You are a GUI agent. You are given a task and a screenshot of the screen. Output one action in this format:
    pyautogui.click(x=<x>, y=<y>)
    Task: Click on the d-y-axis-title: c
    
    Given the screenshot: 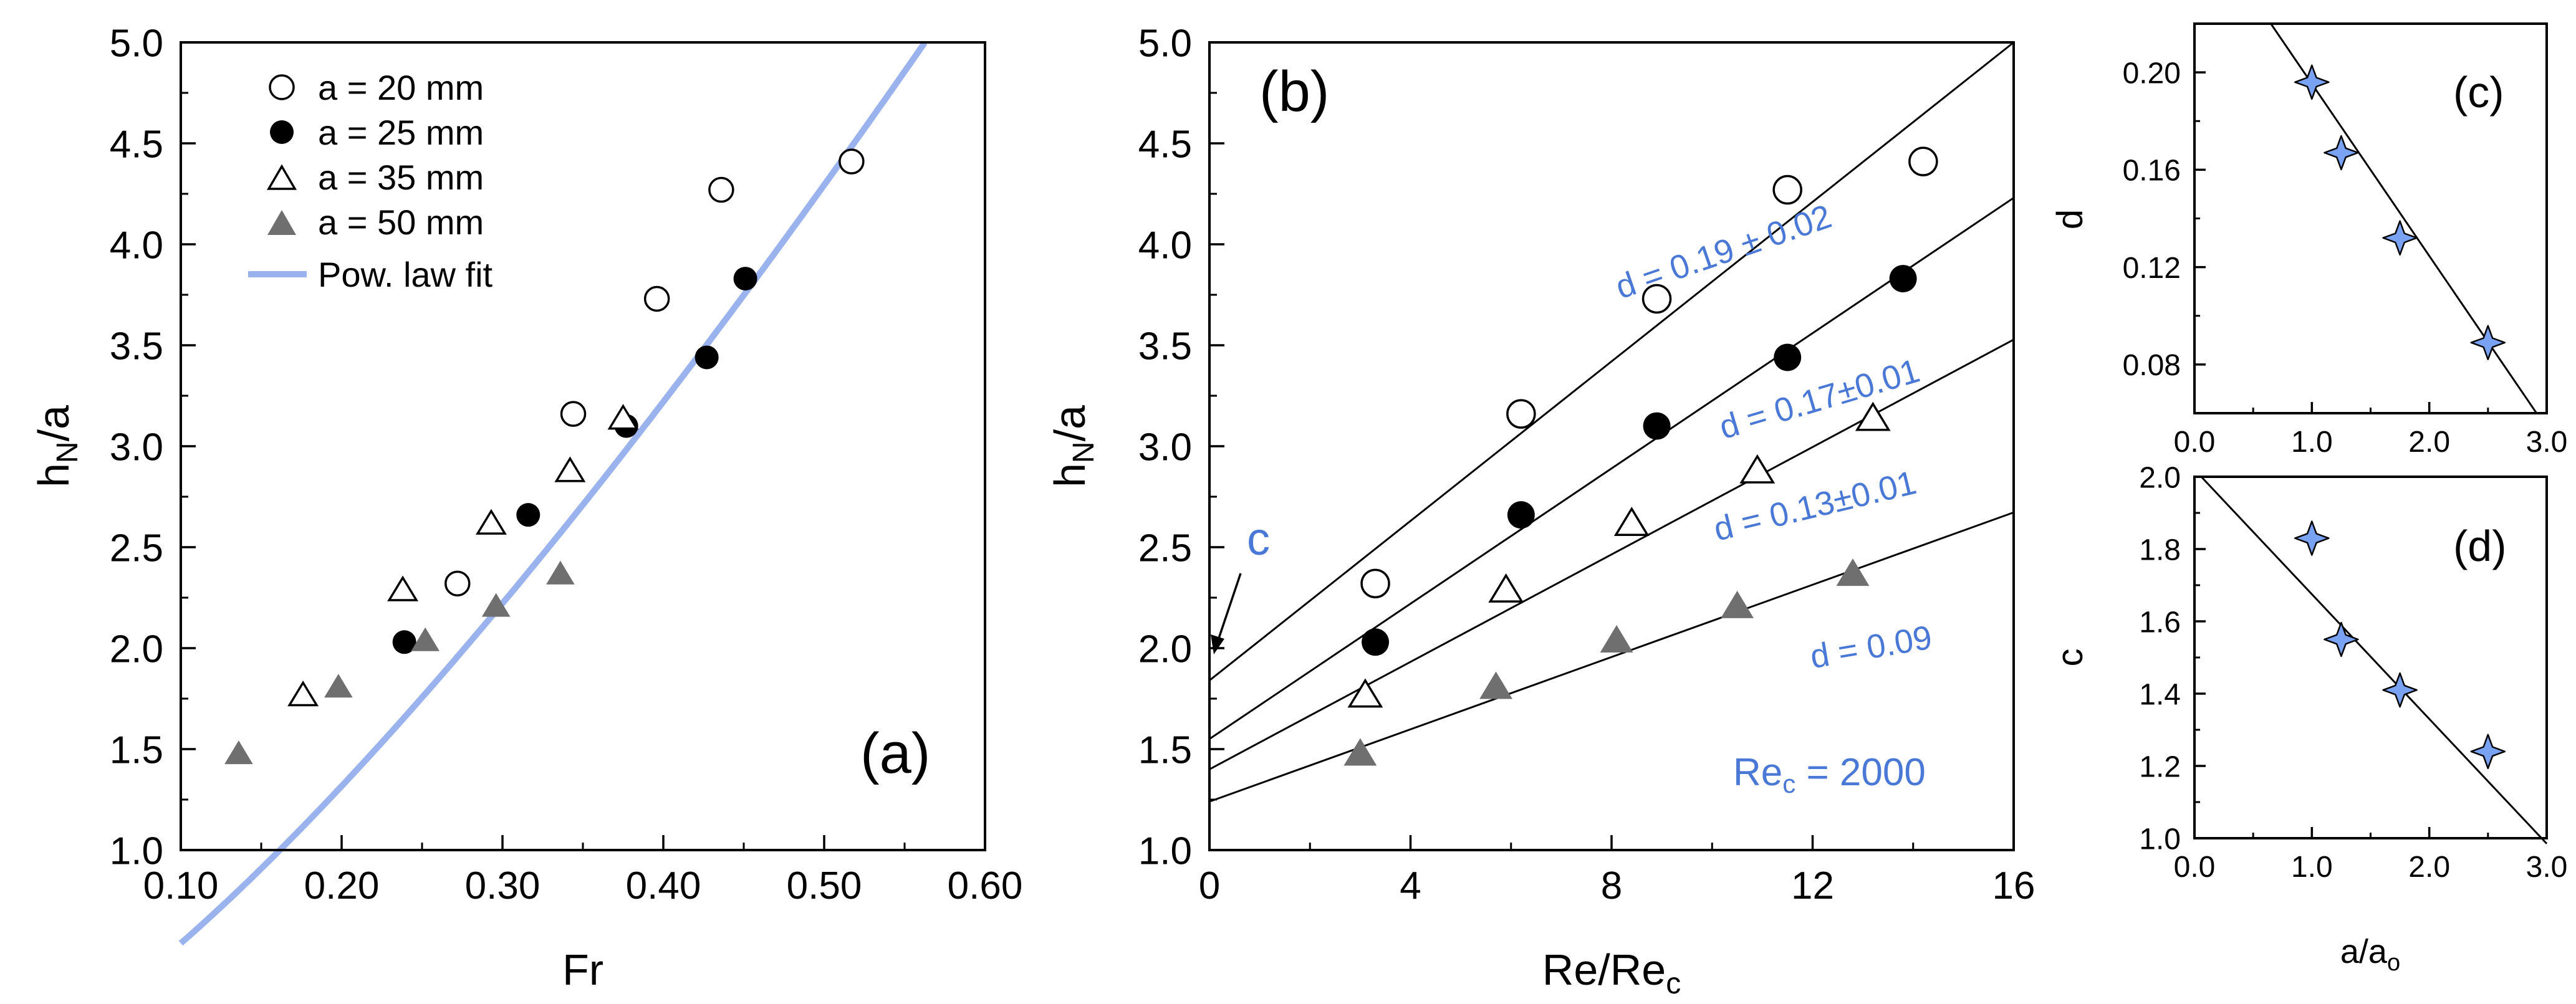 What is the action you would take?
    pyautogui.click(x=2070, y=658)
    